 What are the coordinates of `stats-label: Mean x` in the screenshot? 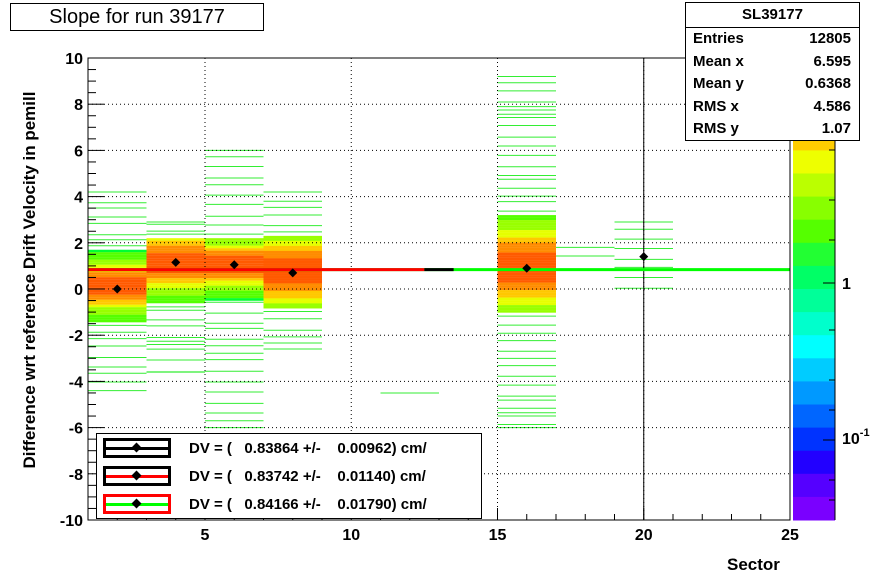 It's located at (718, 61).